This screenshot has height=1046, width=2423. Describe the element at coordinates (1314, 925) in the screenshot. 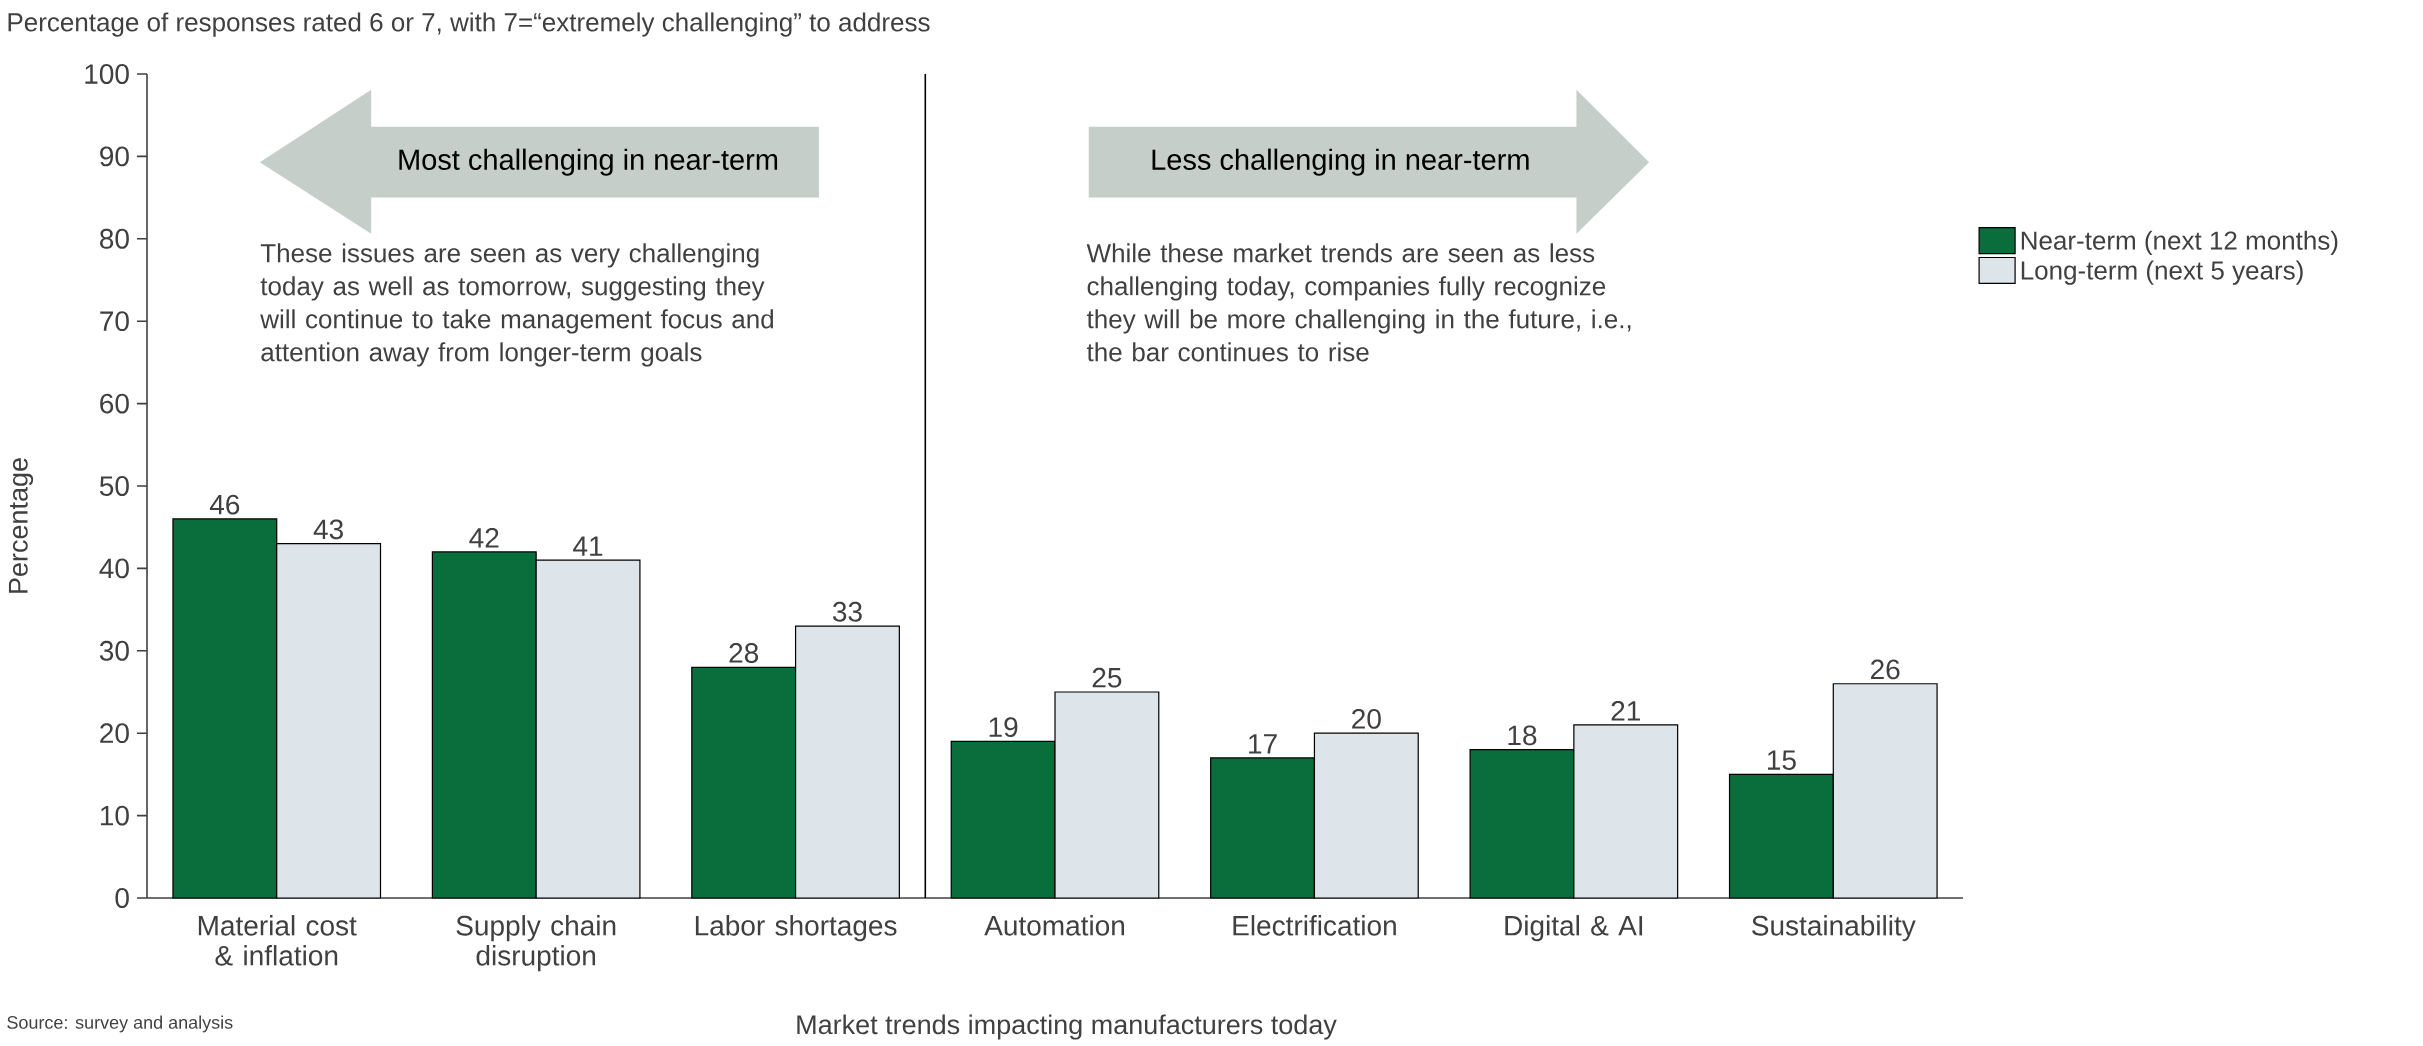

I see `x-tick-label: Electrification` at that location.